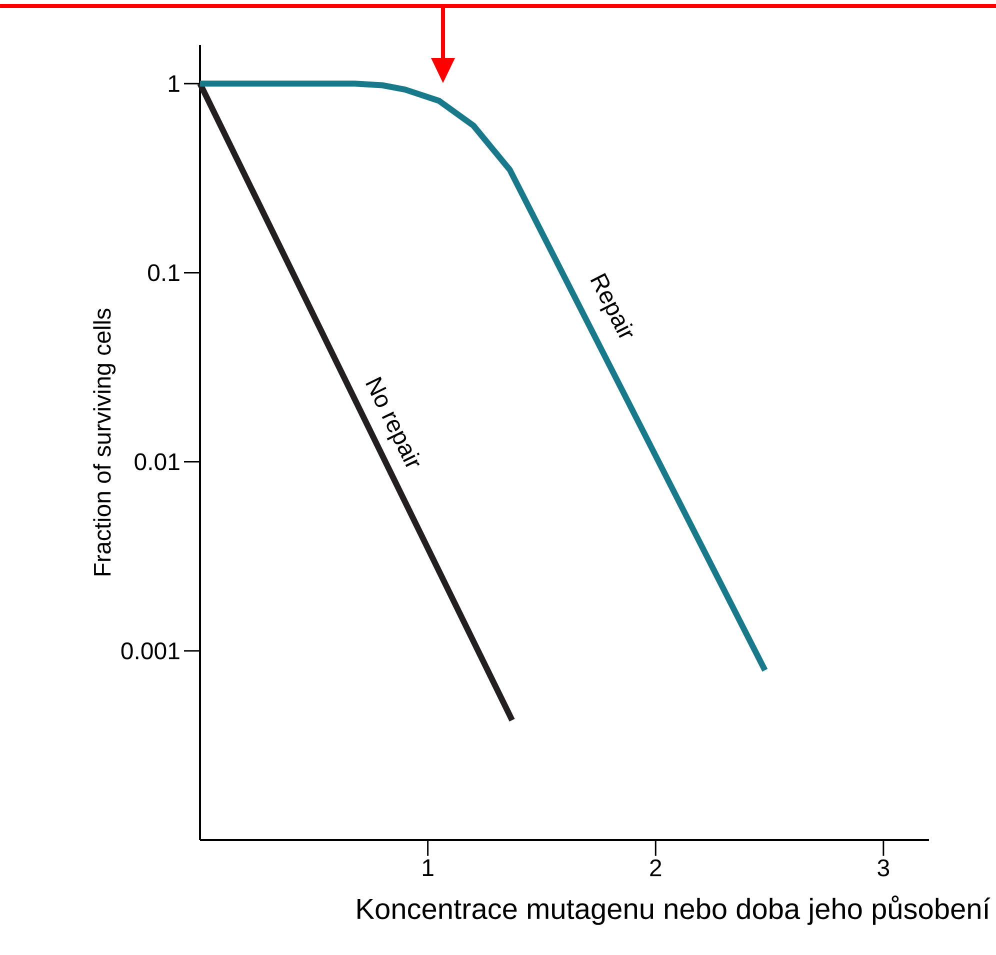 The height and width of the screenshot is (955, 996). I want to click on y-tick-label: 1, so click(174, 83).